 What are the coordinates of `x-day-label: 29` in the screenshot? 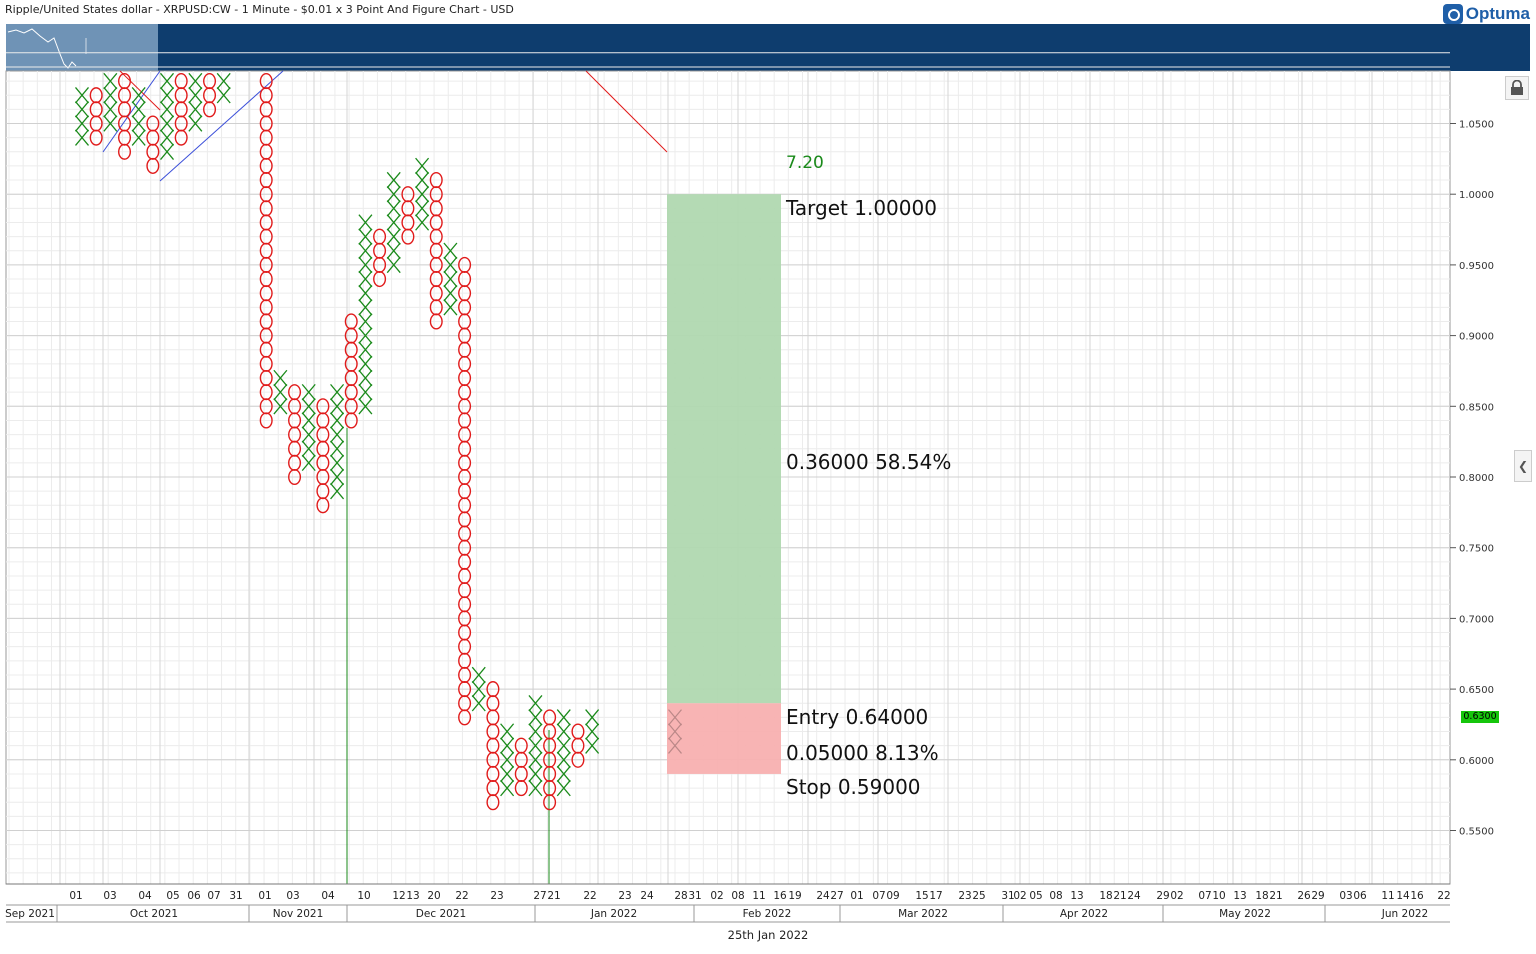 It's located at (1162, 896).